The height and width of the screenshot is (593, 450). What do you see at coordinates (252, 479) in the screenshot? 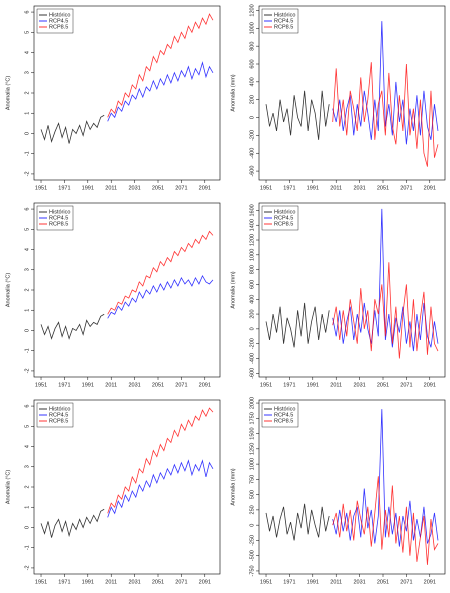
I see `y-tick-label: 750` at bounding box center [252, 479].